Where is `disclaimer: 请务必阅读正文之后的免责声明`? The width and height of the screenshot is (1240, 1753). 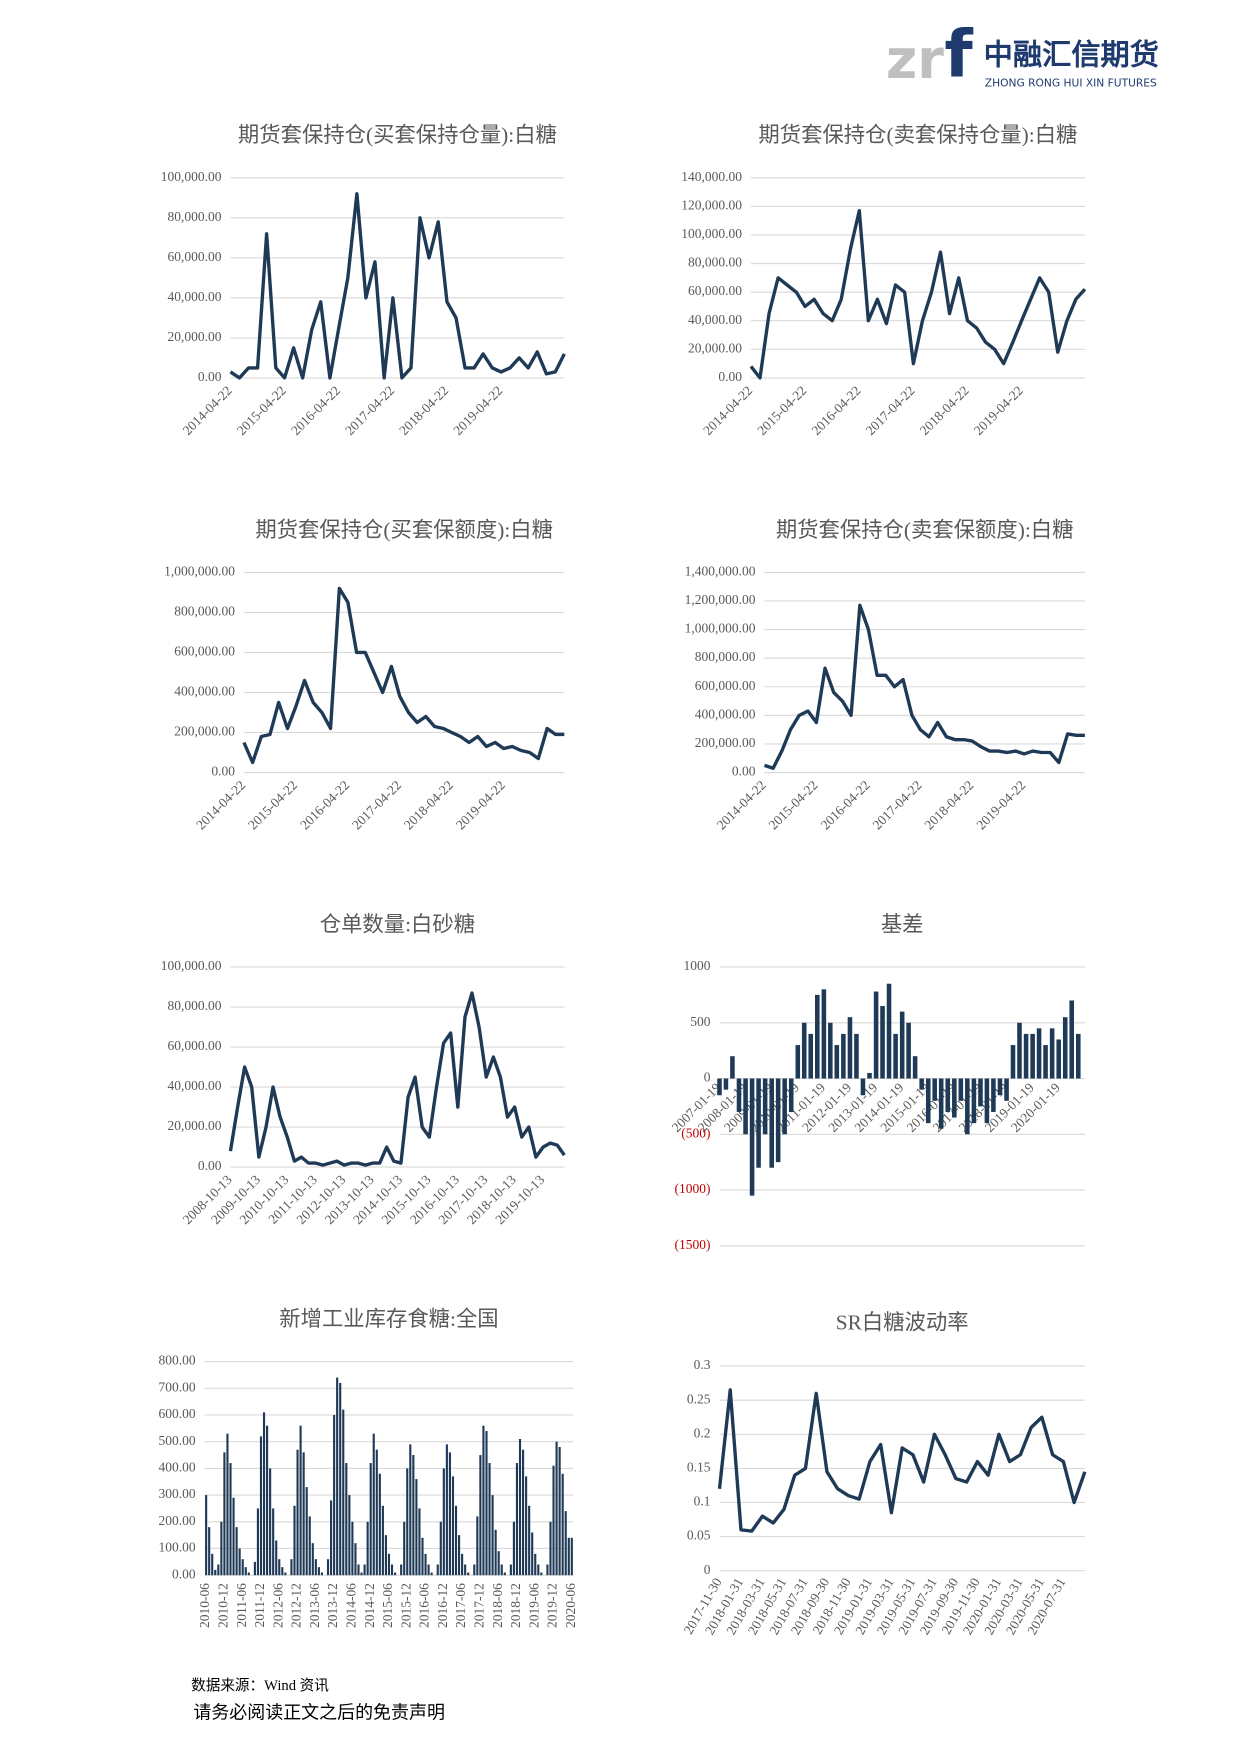 disclaimer: 请务必阅读正文之后的免责声明 is located at coordinates (319, 1713).